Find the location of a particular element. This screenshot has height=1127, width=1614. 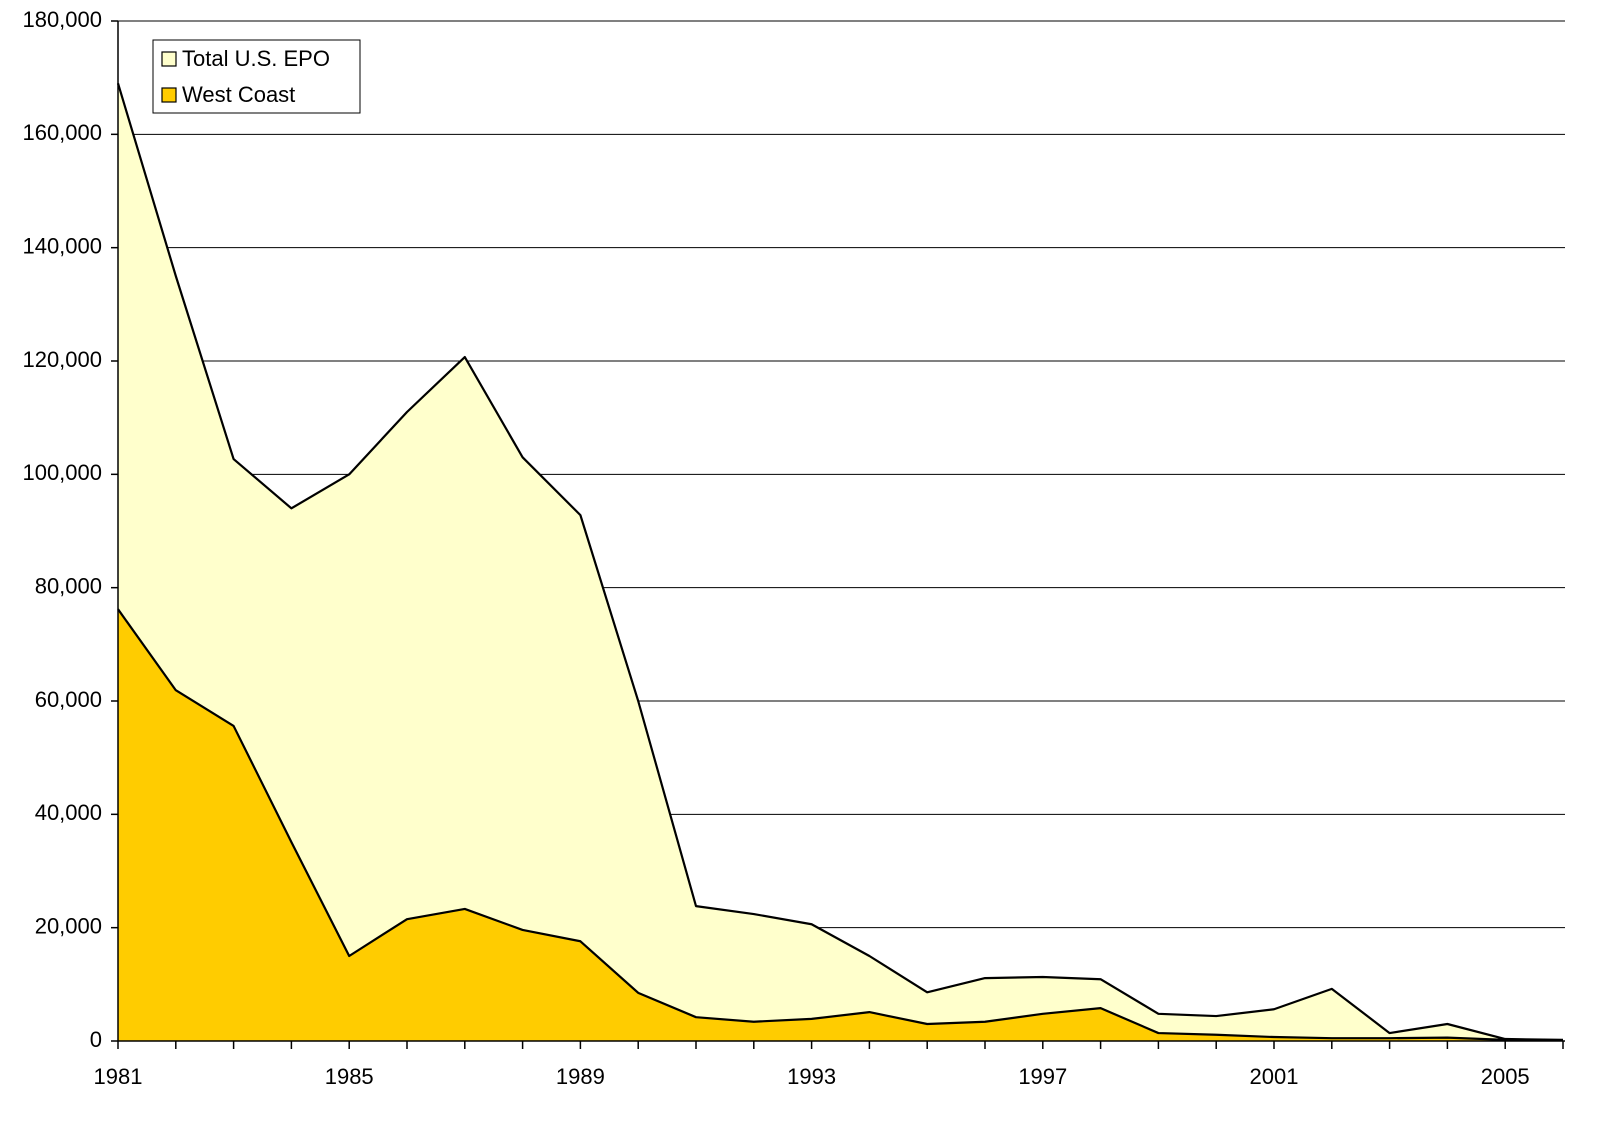

legend-label: West Coast is located at coordinates (238, 94).